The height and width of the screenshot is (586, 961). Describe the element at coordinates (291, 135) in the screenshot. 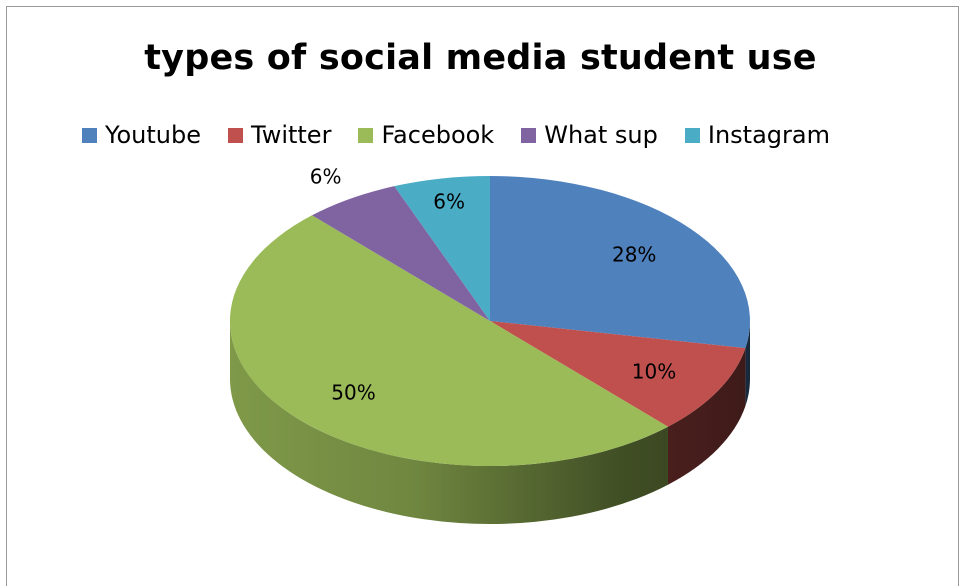

I see `legend-label-twitter: Twitter` at that location.